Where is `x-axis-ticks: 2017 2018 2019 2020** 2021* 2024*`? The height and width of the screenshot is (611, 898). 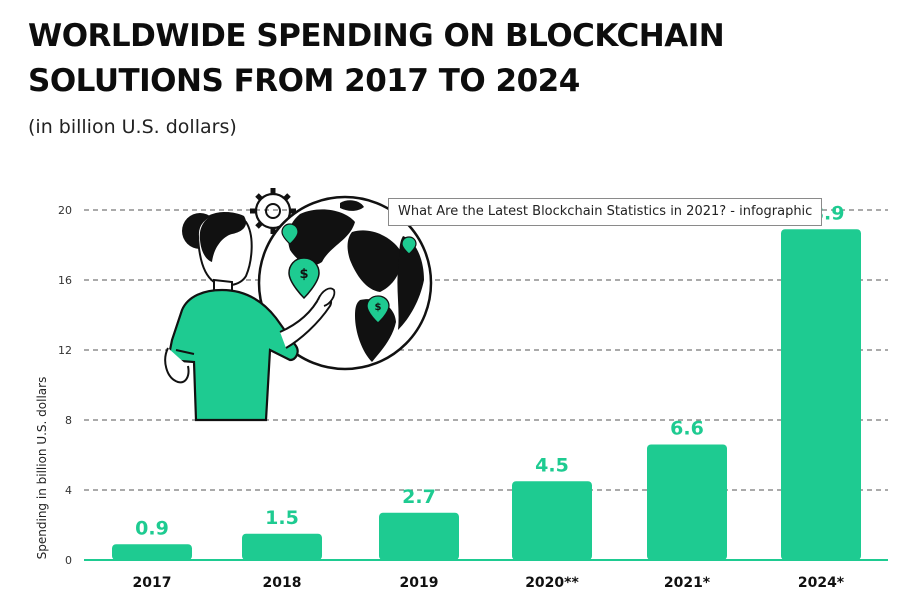
x-axis-ticks: 2017 2018 2019 2020** 2021* 2024* is located at coordinates (489, 583).